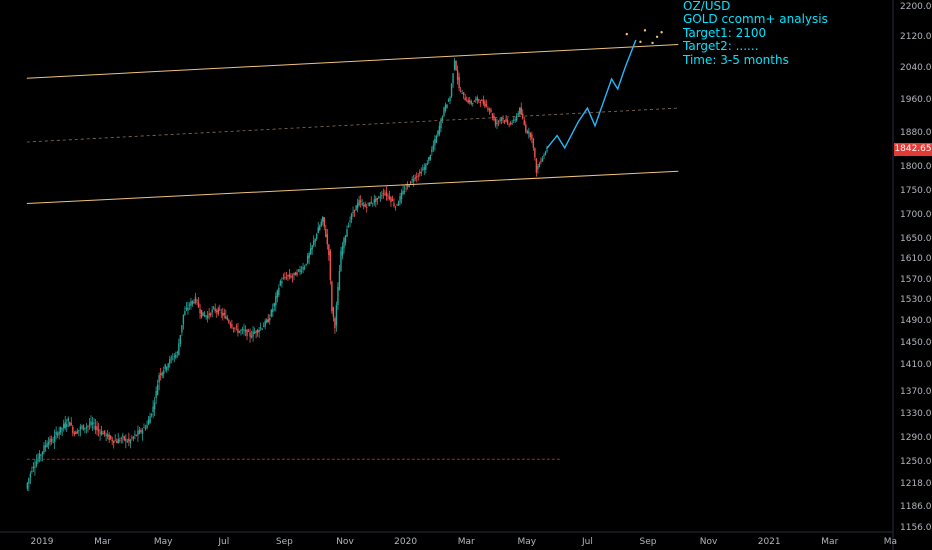 The height and width of the screenshot is (550, 932). What do you see at coordinates (916, 507) in the screenshot?
I see `y-tick-label: 1186.00` at bounding box center [916, 507].